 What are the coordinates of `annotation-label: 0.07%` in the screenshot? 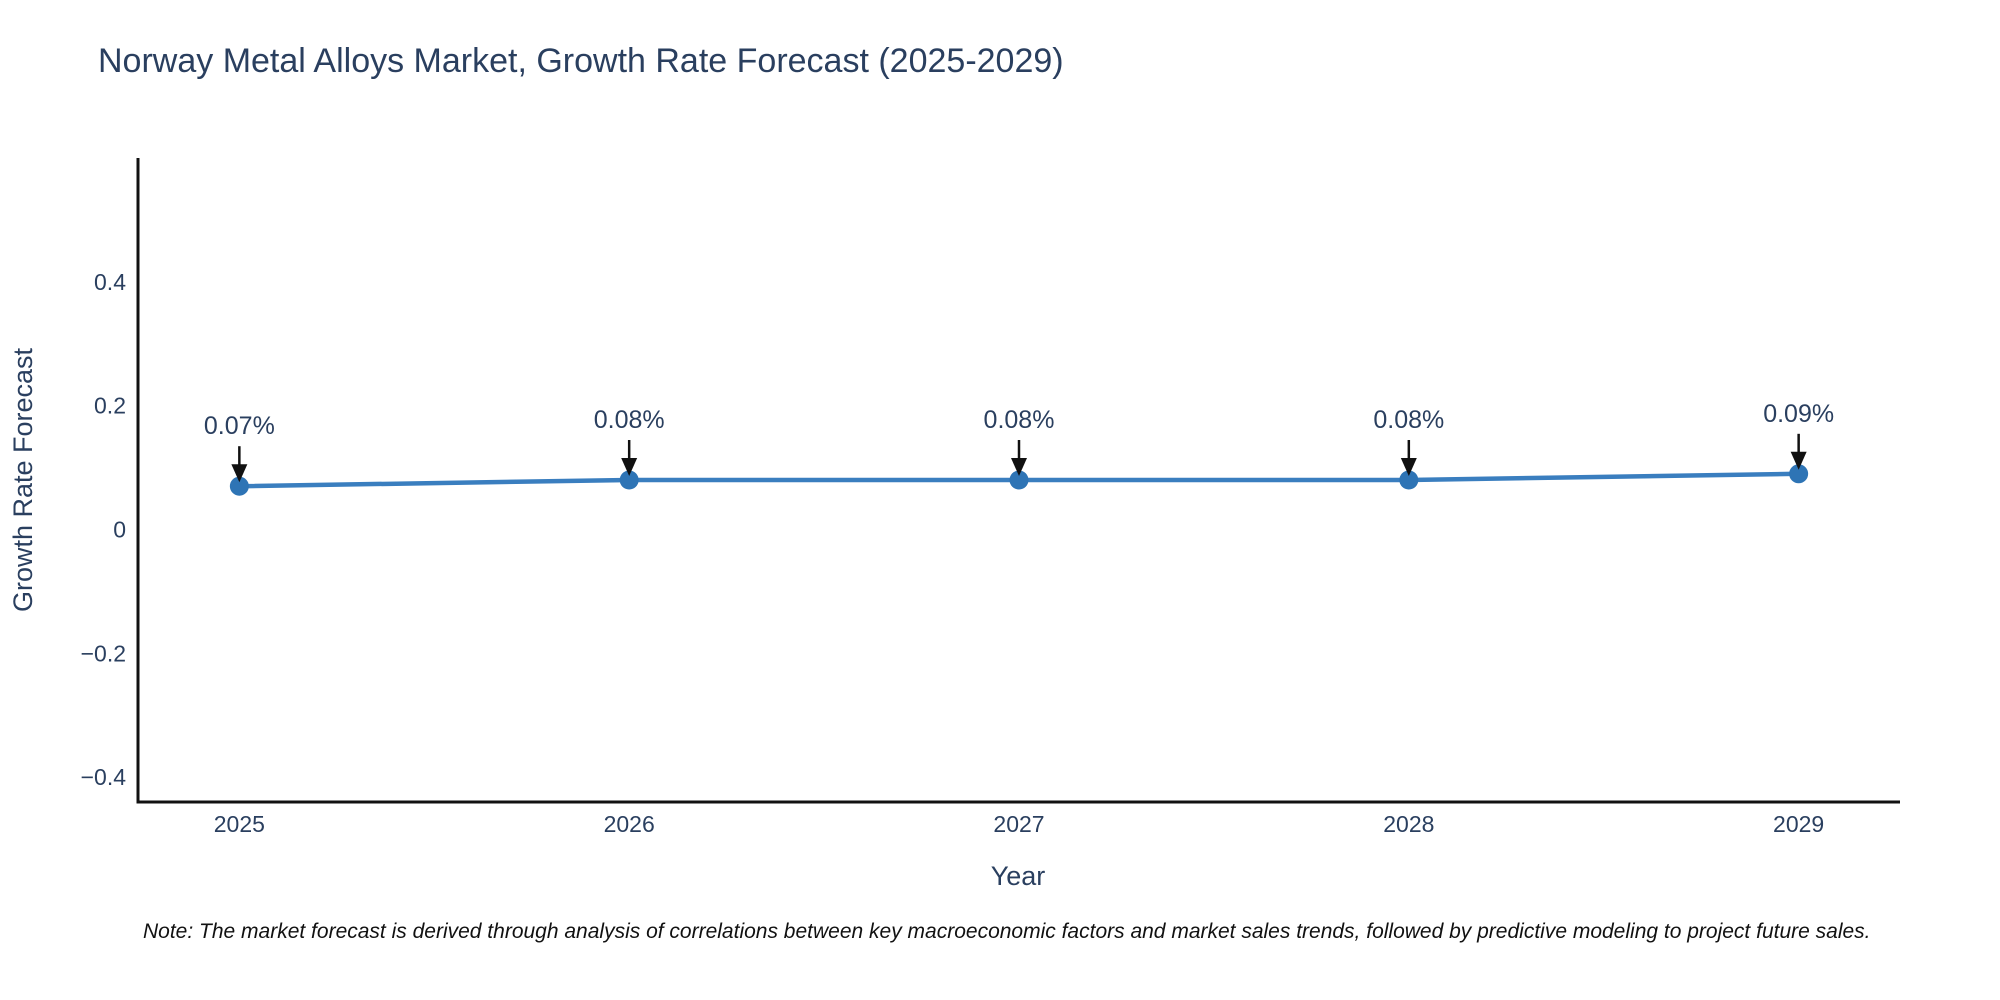 It's located at (239, 426).